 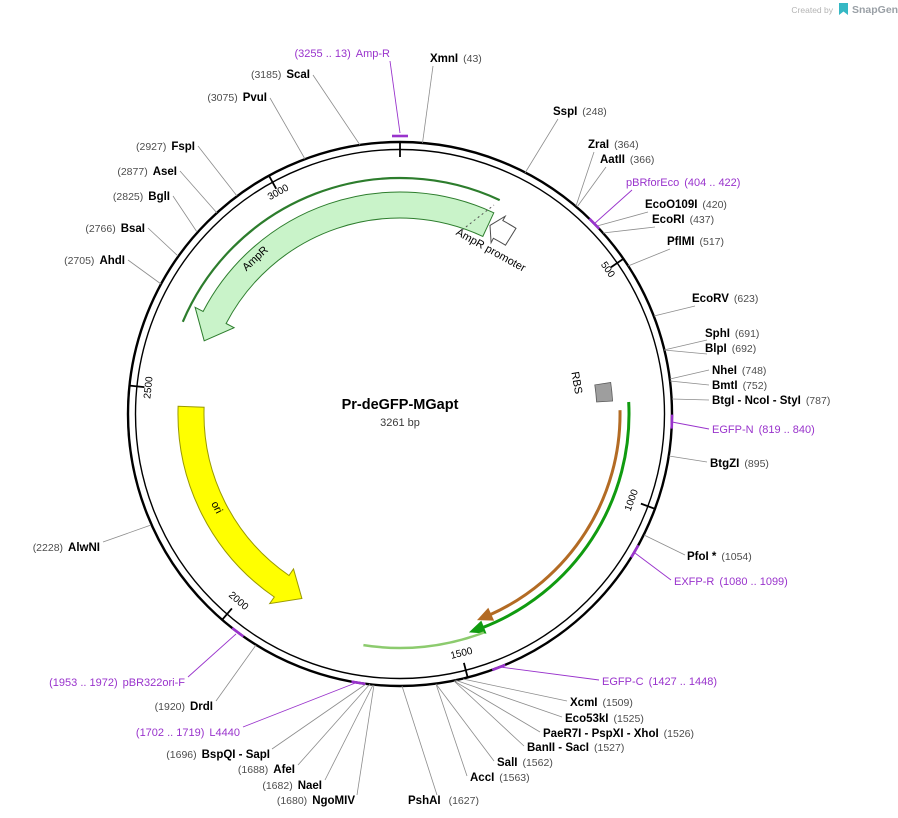 I want to click on primer-label-l4440: (1702 .. 1719) L4440, so click(x=188, y=733).